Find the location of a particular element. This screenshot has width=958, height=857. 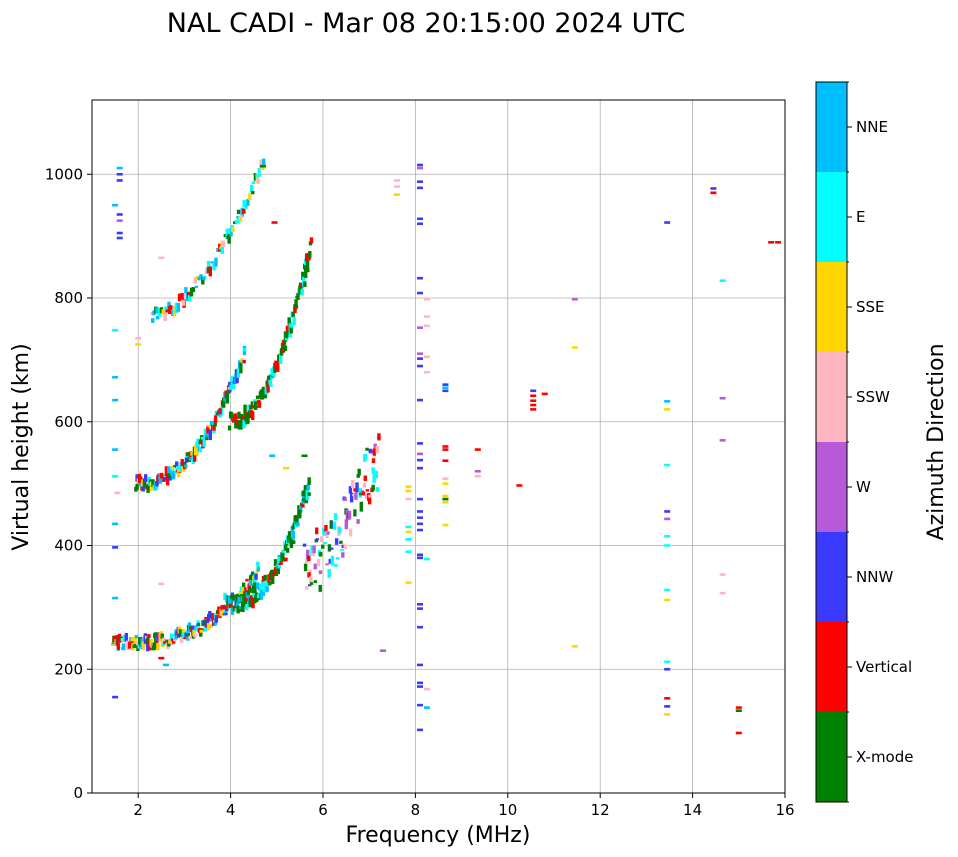

x-tick-label: 6 is located at coordinates (323, 810).